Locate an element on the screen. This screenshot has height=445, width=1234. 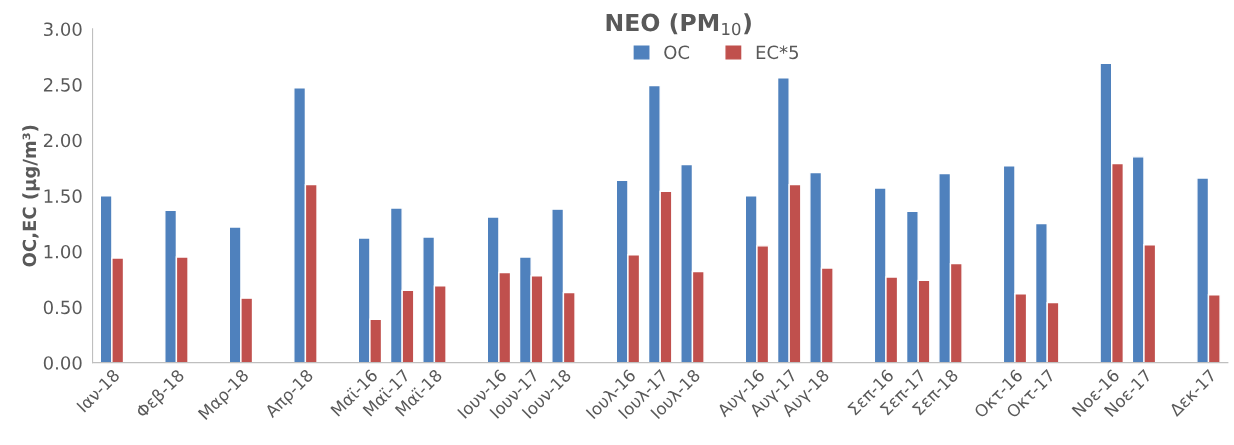
legend-label: OC is located at coordinates (677, 52).